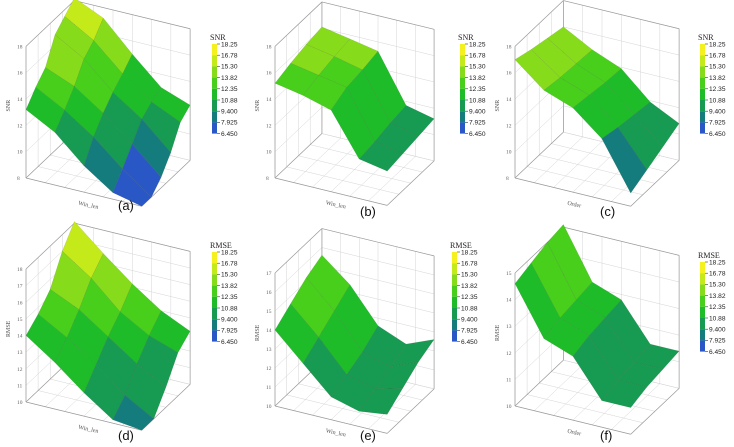 This screenshot has width=734, height=447. Describe the element at coordinates (126, 435) in the screenshot. I see `panel-label: (d)` at that location.